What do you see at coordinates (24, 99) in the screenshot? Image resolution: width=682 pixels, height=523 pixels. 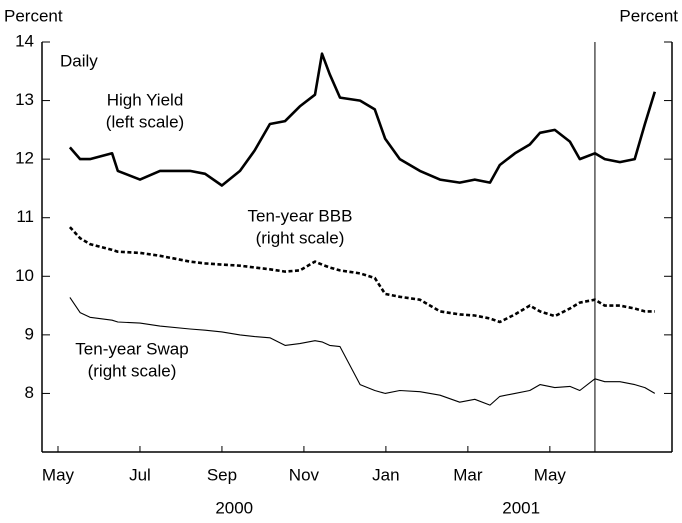 I see `y-tick-label: 13` at bounding box center [24, 99].